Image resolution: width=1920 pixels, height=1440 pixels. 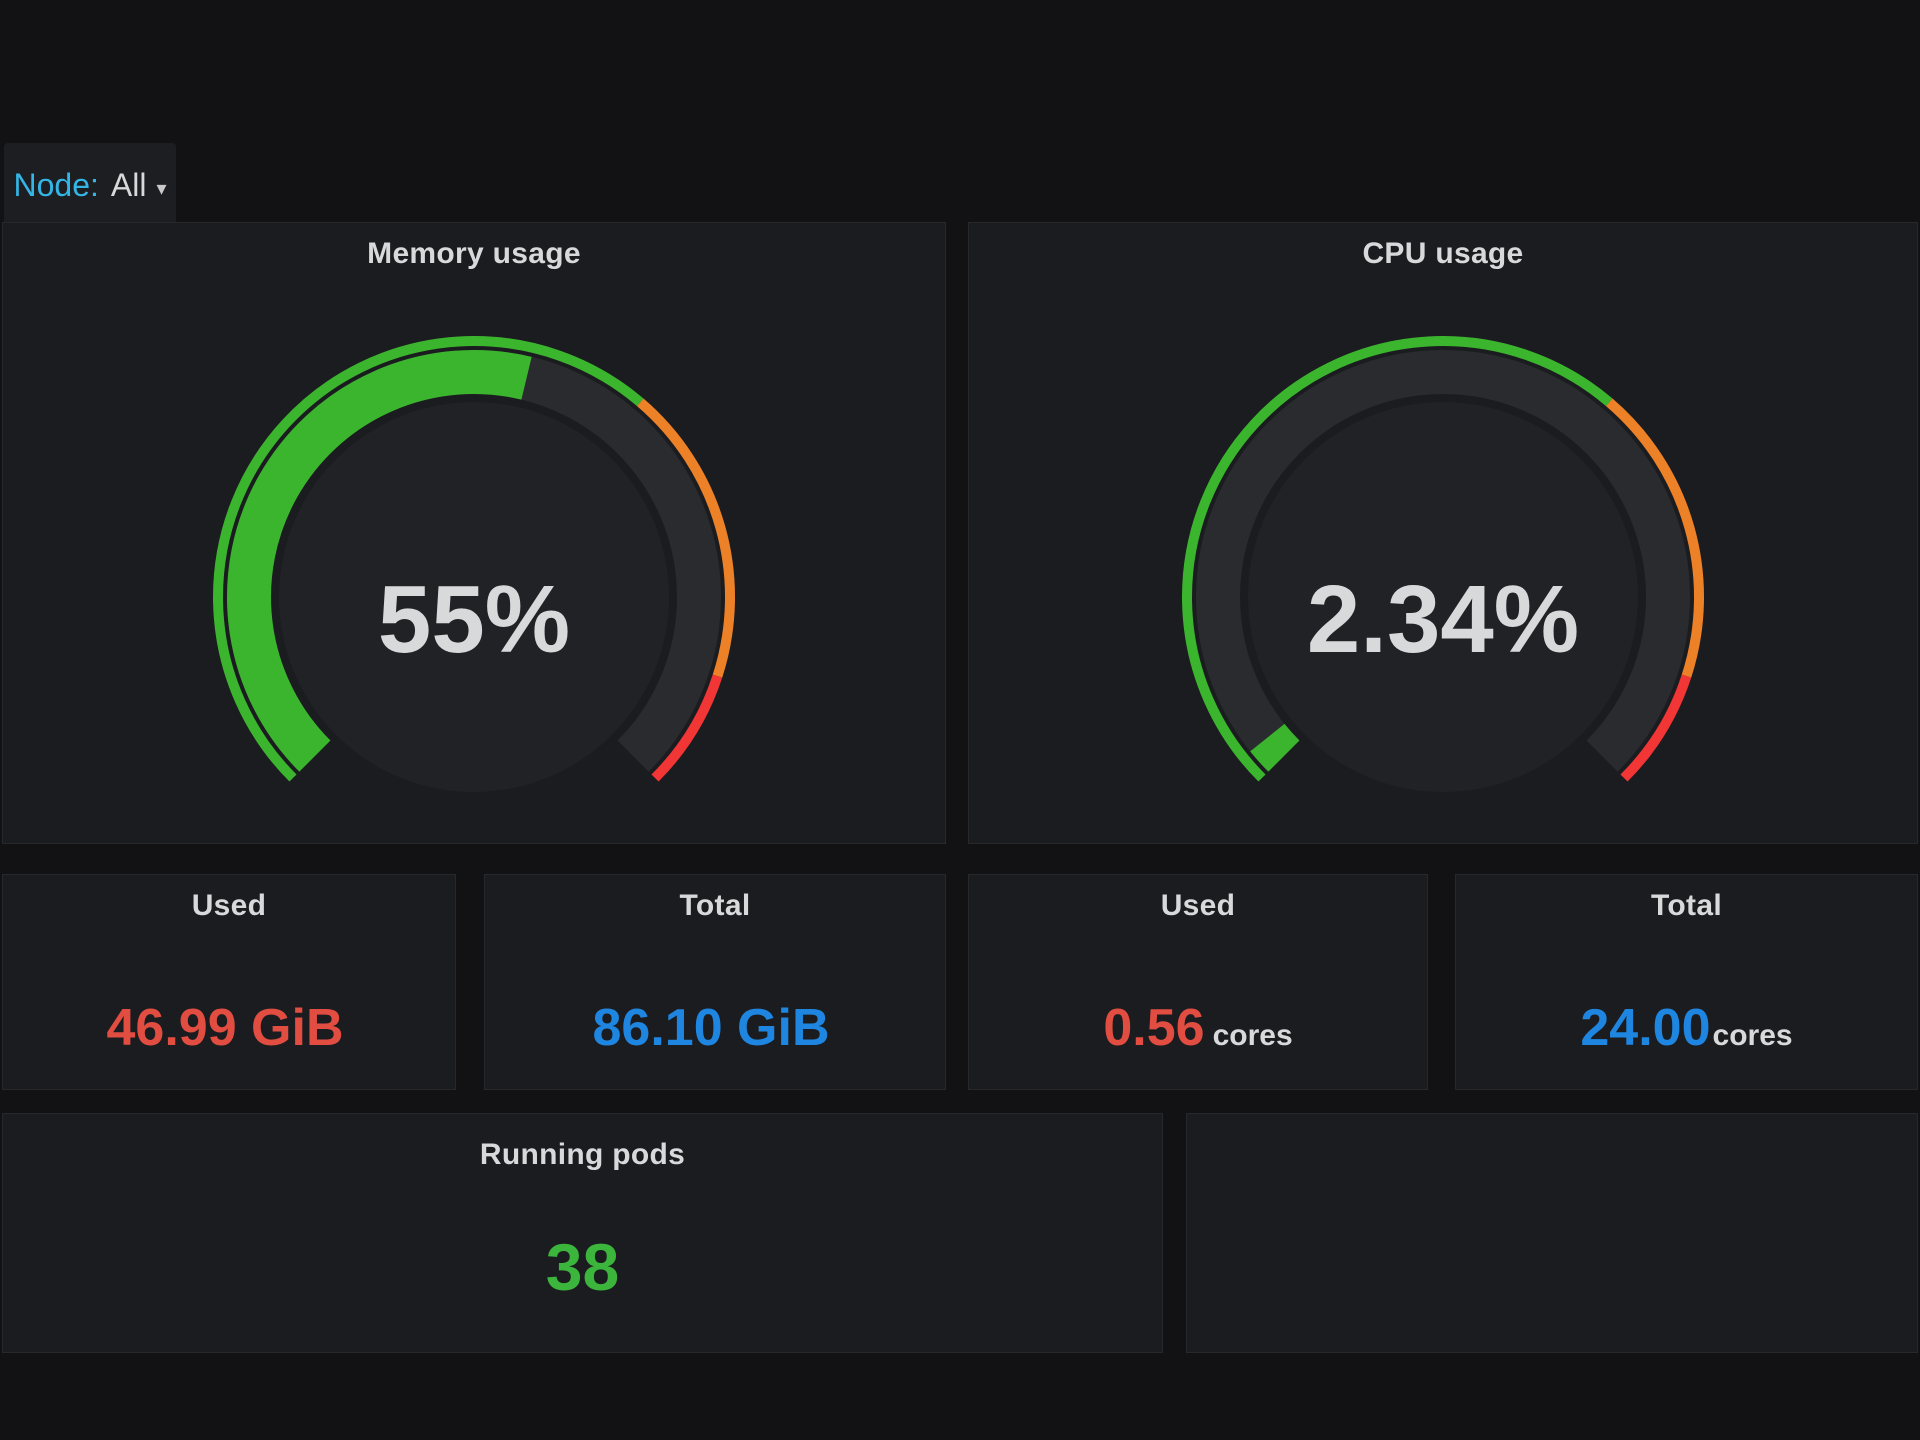 What do you see at coordinates (582, 1154) in the screenshot?
I see `panel-title-running-pods: Running pods` at bounding box center [582, 1154].